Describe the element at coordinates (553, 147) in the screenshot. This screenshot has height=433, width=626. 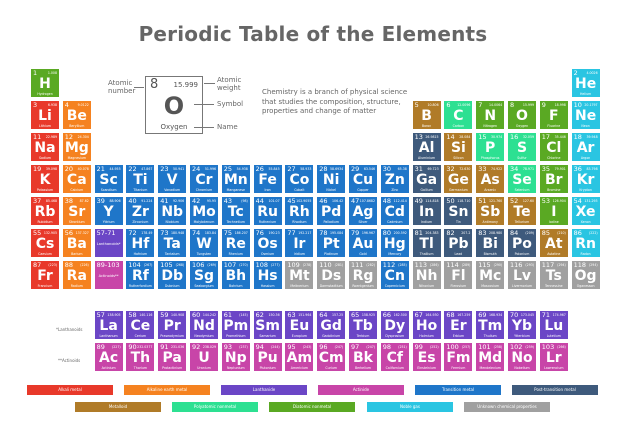
I see `element-chlorine: 17 35.446 Cl Chlorine` at that location.